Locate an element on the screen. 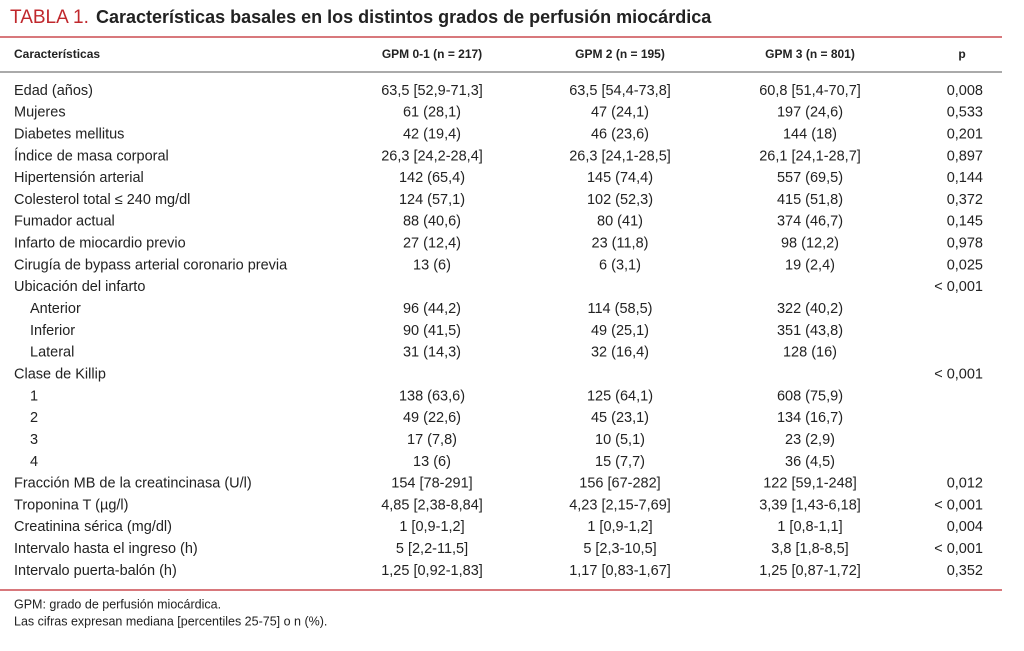  row-label: Colesterol total ≤ 240 mg/dl is located at coordinates (102, 200).